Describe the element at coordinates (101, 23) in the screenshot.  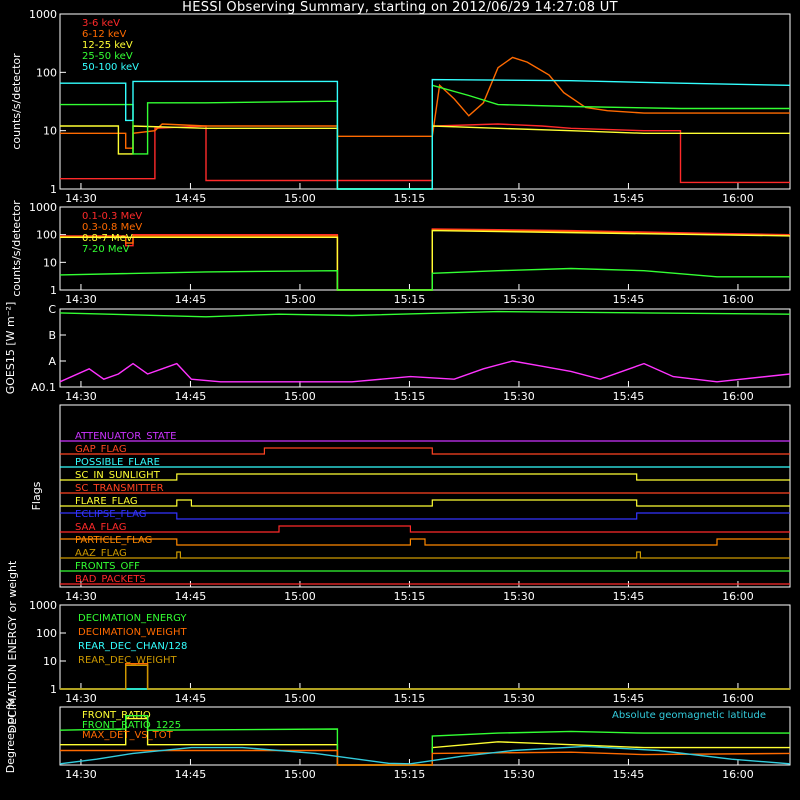
I see `legend-lowE-0: 3-6 keV` at that location.